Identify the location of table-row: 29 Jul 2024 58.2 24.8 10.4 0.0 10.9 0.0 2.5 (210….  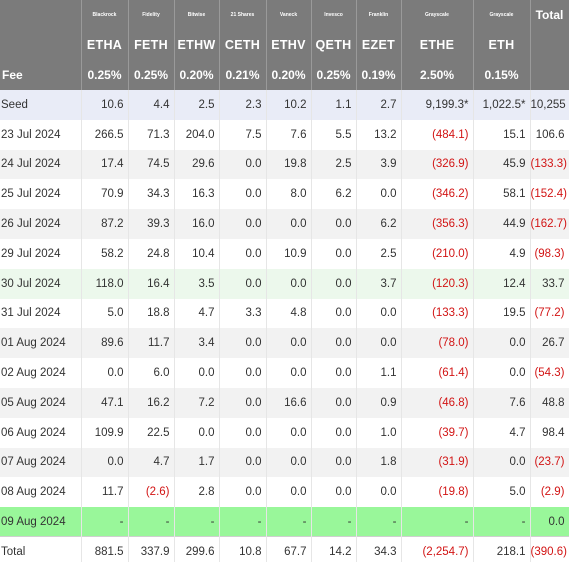
(284, 253).